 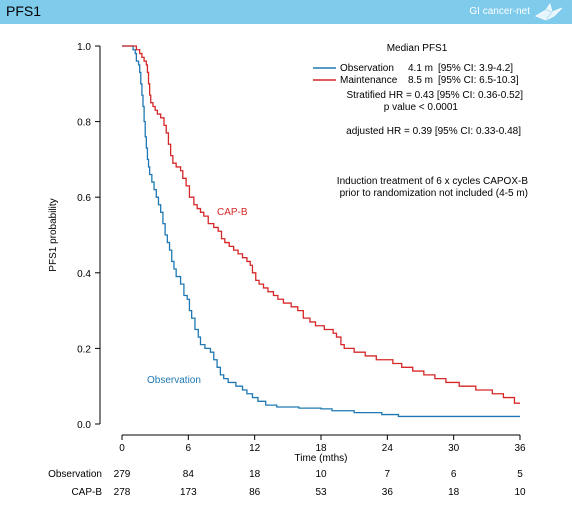 I want to click on risk-count: 6, so click(x=454, y=474).